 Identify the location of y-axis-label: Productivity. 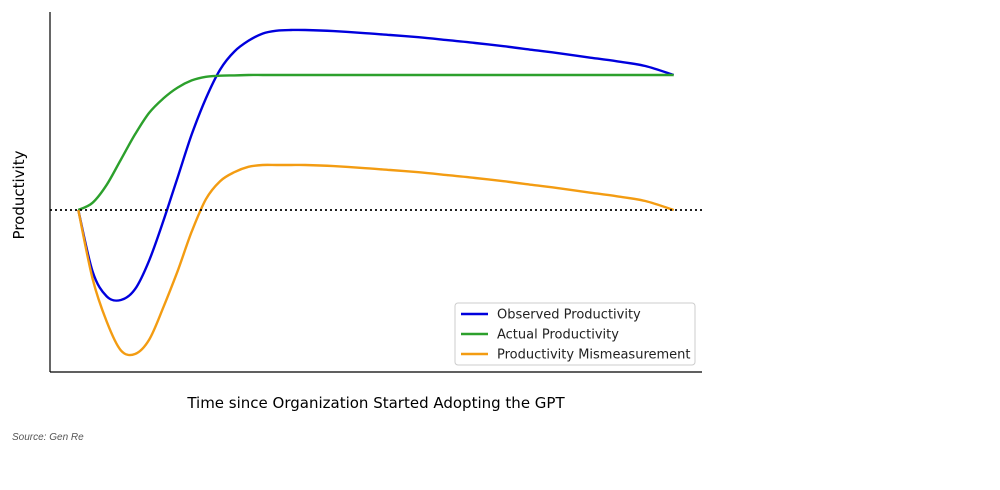
(19, 194).